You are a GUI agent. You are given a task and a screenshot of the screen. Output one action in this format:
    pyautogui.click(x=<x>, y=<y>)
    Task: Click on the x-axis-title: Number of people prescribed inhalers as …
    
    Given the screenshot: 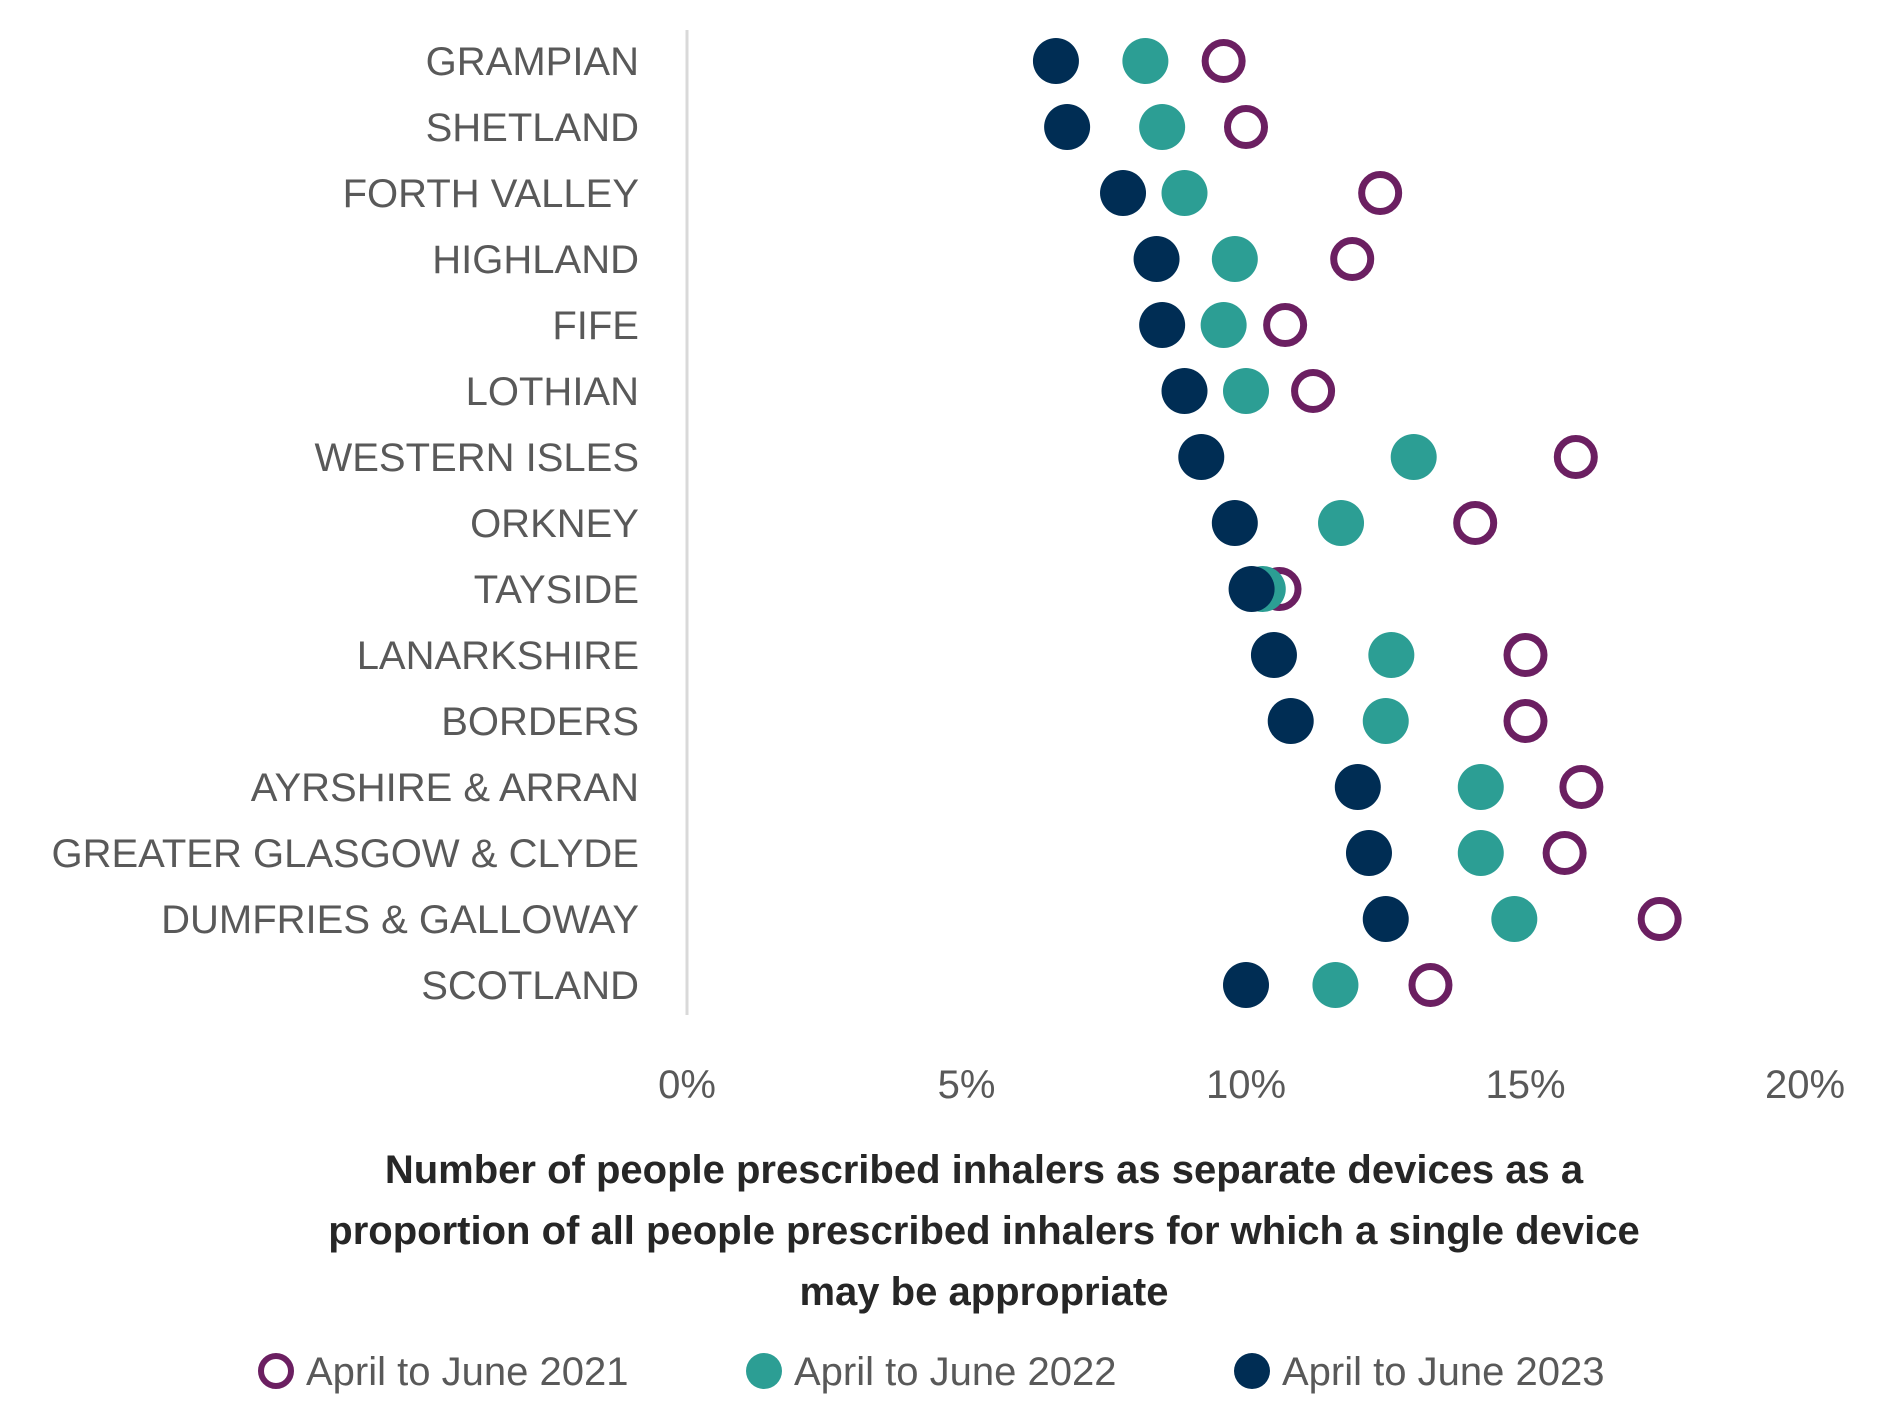 What is the action you would take?
    pyautogui.click(x=983, y=1231)
    